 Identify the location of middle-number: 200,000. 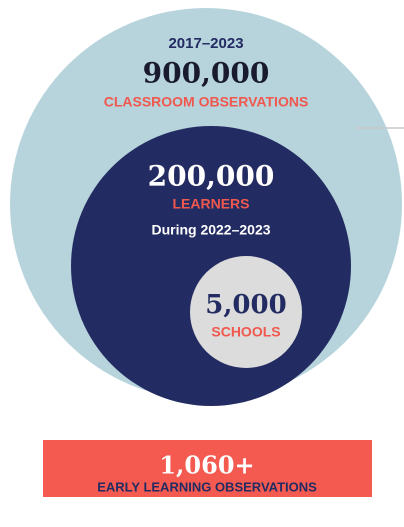
(211, 176).